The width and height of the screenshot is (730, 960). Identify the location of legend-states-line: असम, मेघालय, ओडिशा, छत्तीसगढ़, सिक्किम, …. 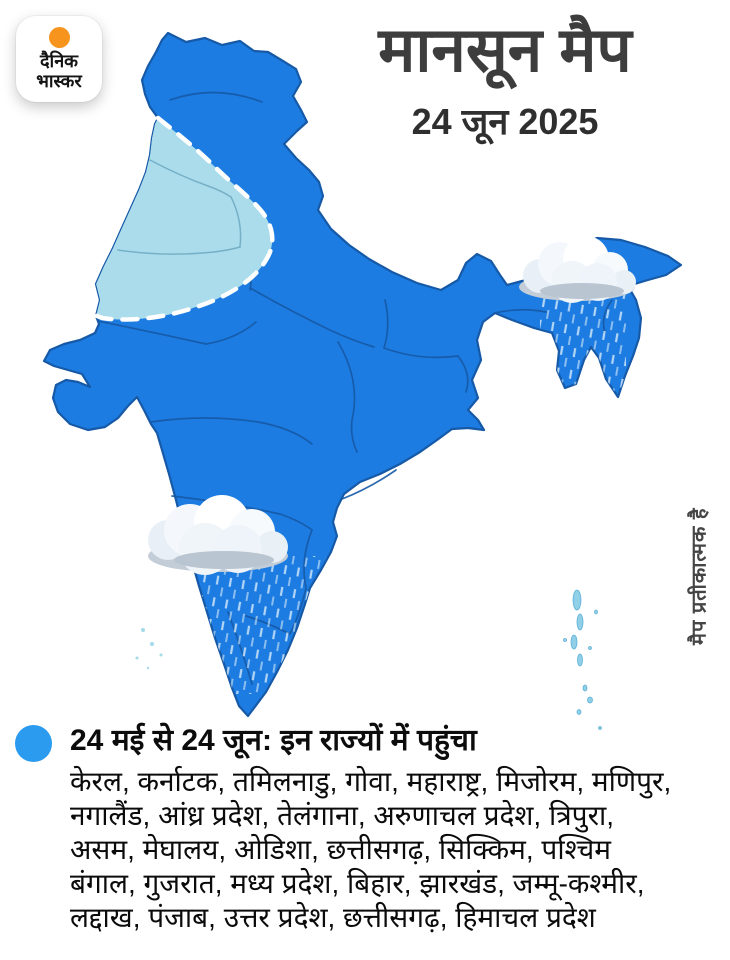
(340, 849).